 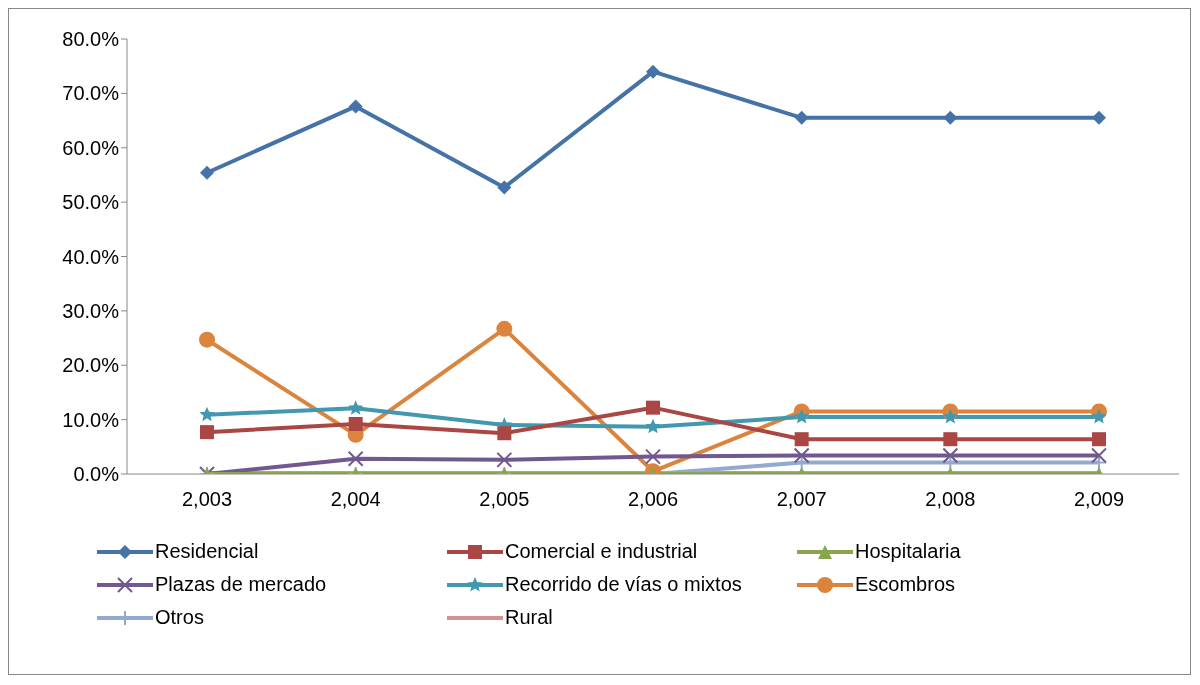 I want to click on legend-label: Otros, so click(x=179, y=617).